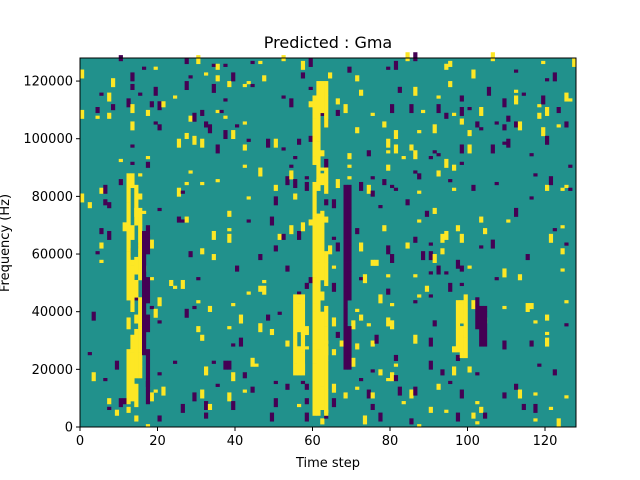 This screenshot has width=640, height=480. Describe the element at coordinates (467, 441) in the screenshot. I see `x-tick-label: 100` at that location.